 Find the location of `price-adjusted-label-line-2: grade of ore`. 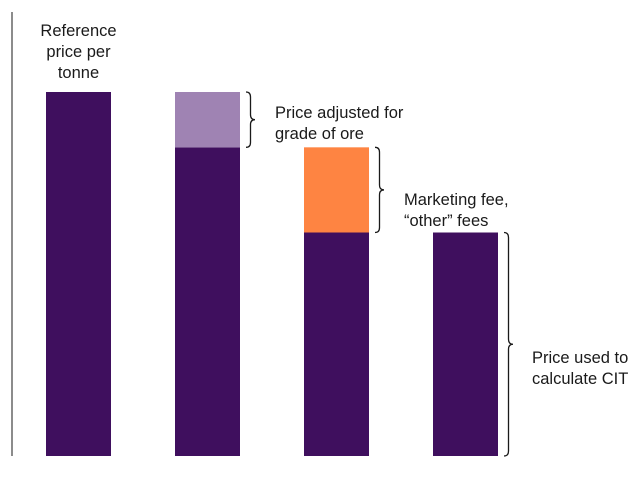

price-adjusted-label-line-2: grade of ore is located at coordinates (319, 134).